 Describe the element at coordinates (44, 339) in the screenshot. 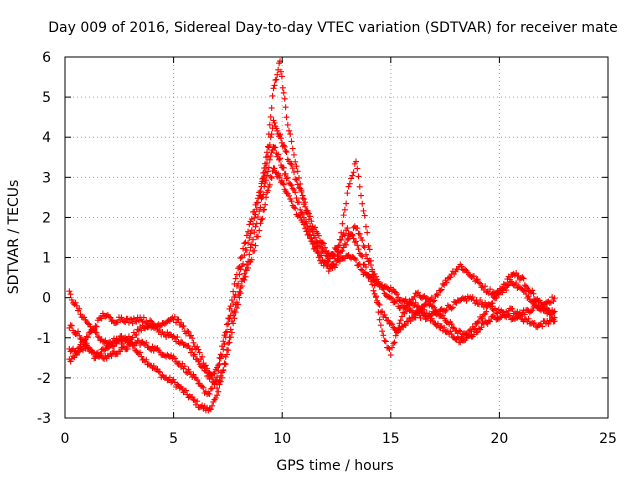

I see `y-tick-label: -1` at that location.